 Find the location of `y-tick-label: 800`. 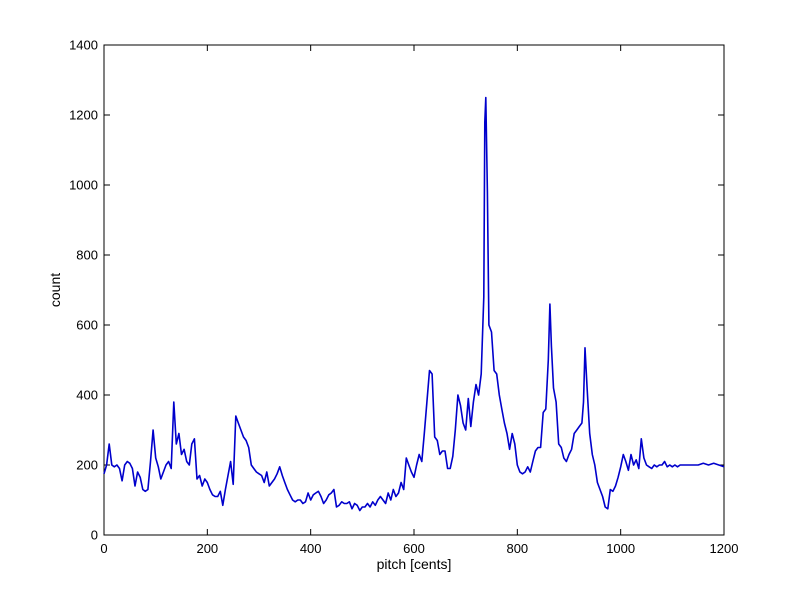

y-tick-label: 800 is located at coordinates (87, 255).